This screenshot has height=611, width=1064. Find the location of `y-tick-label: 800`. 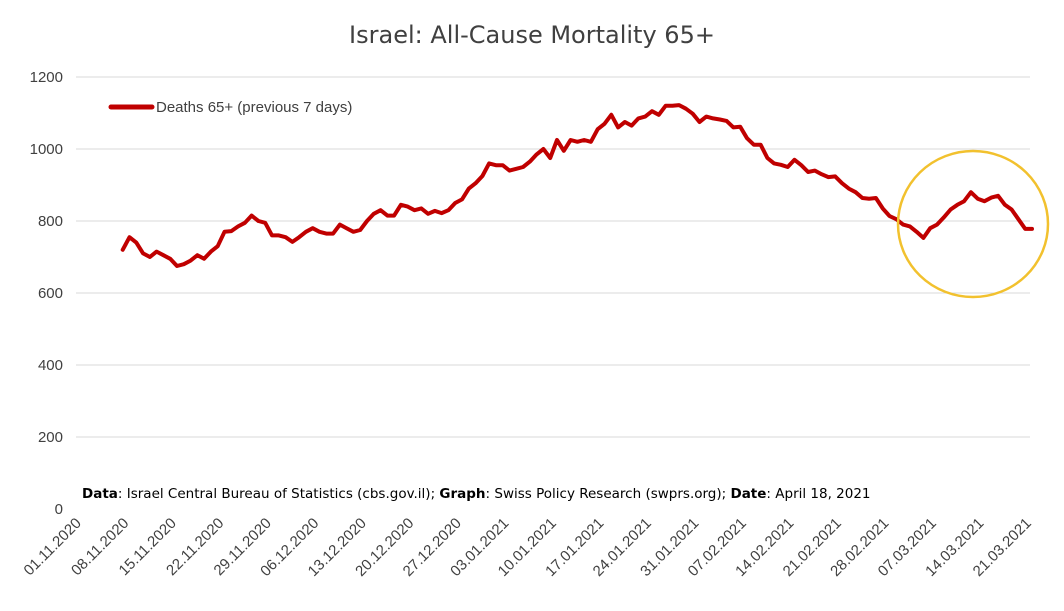

y-tick-label: 800 is located at coordinates (50, 221).